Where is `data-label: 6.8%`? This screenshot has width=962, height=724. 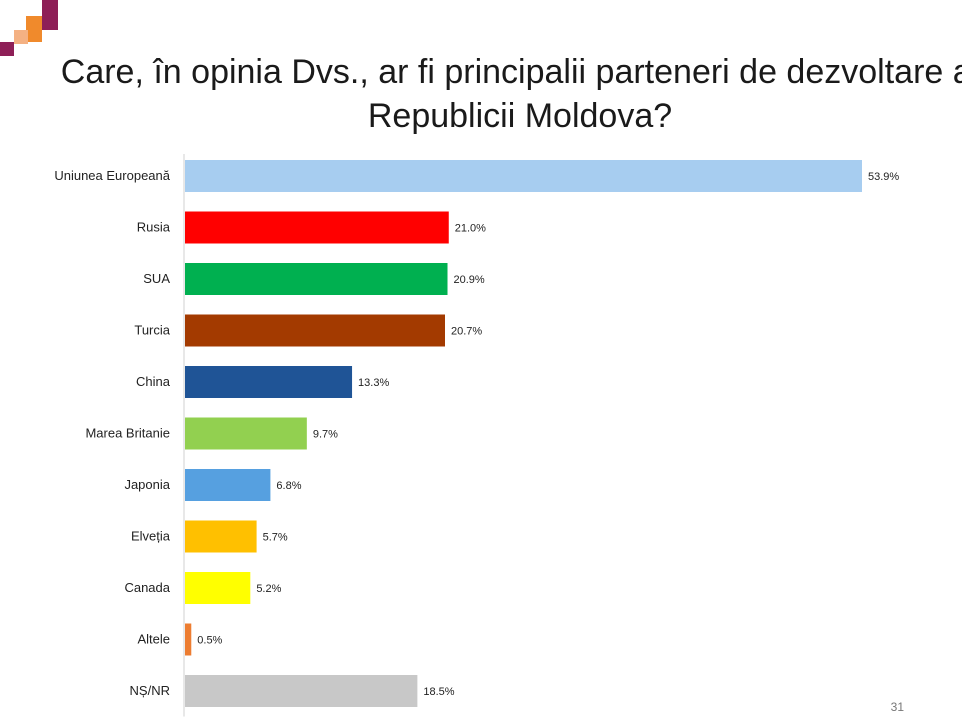
data-label: 6.8% is located at coordinates (288, 486).